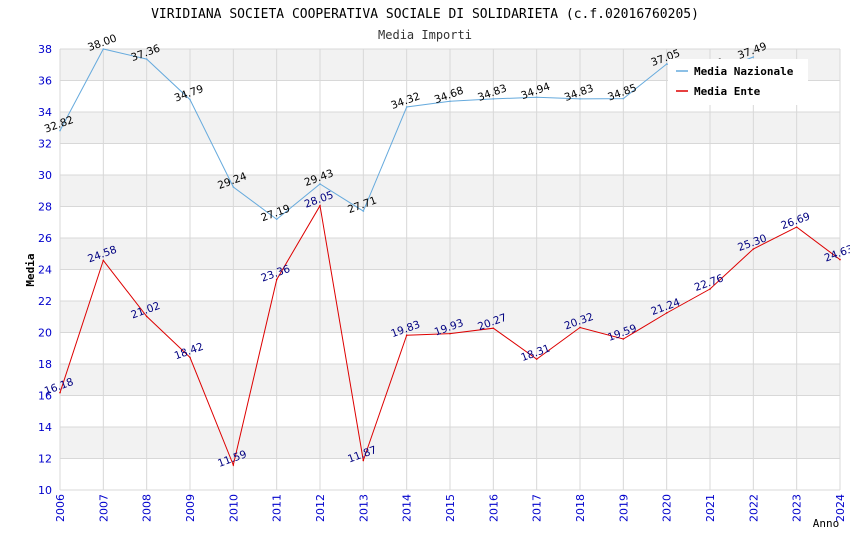  I want to click on legend-label-media-nazionale: Media Nazionale, so click(744, 71).